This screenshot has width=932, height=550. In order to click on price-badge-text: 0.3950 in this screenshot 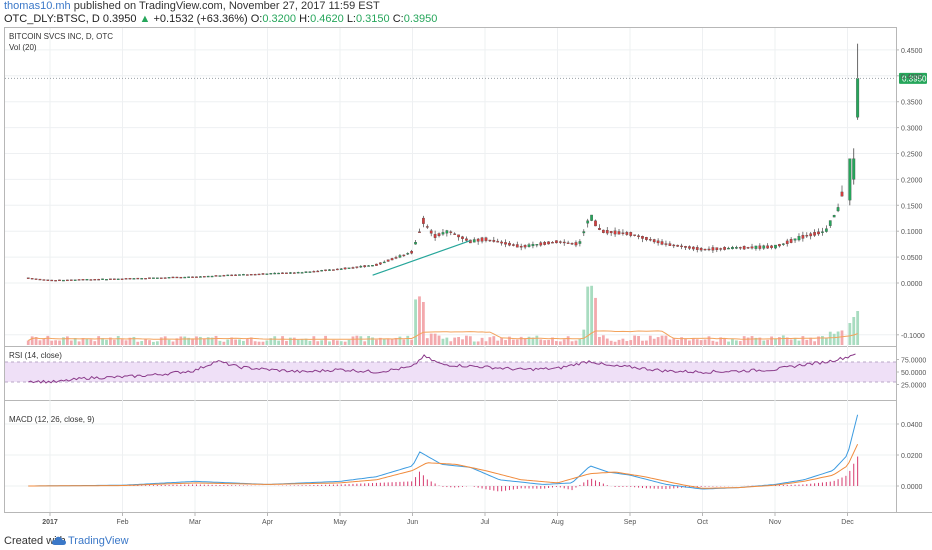, I will do `click(914, 78)`.